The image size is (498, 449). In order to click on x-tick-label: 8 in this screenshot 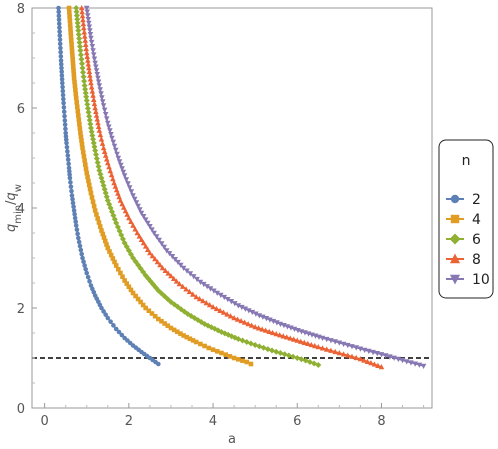, I will do `click(381, 421)`.